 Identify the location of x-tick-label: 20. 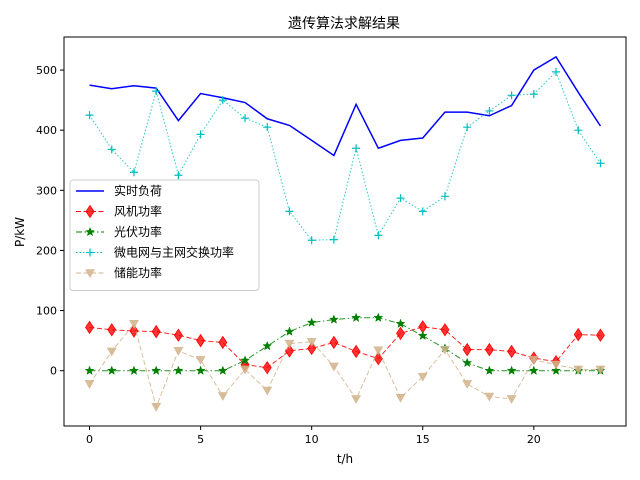
(534, 439).